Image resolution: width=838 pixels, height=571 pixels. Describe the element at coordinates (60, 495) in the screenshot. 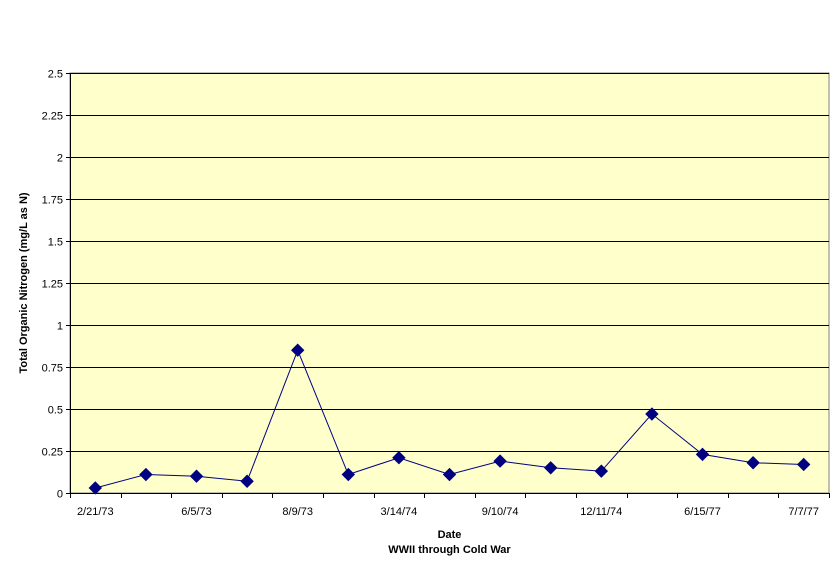

I see `y-tick-label: 0` at that location.